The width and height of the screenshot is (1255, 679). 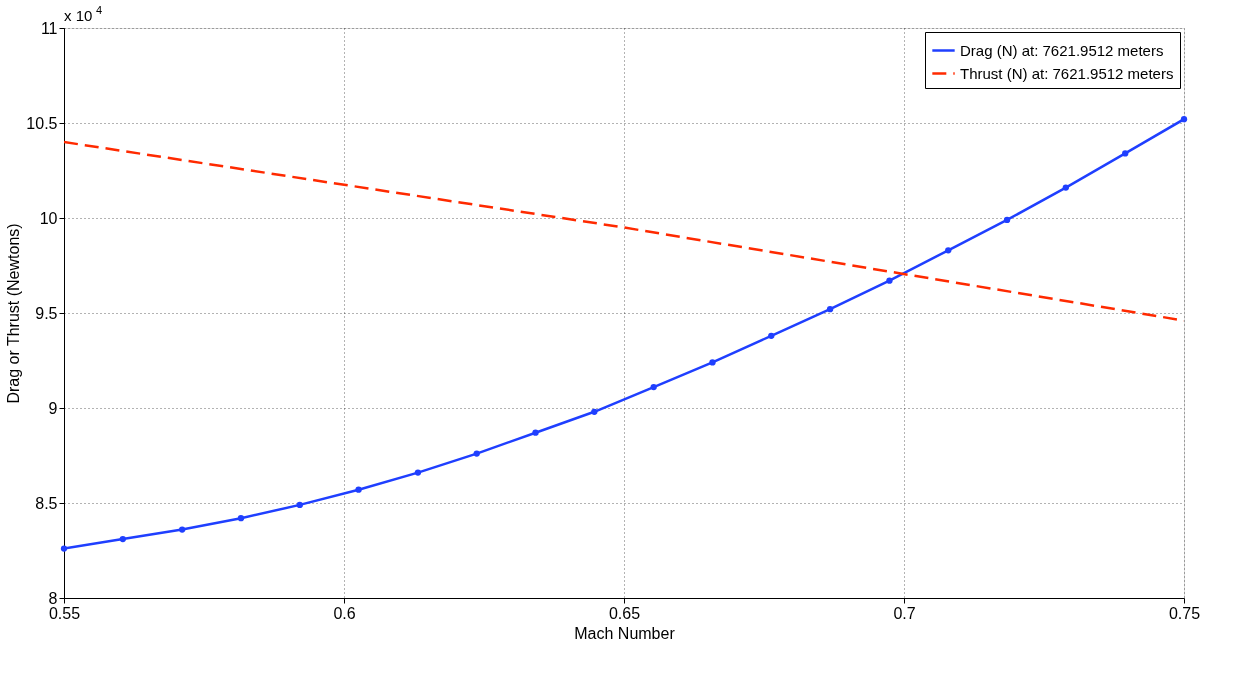 I want to click on x-tick-label: 0.6, so click(x=344, y=613).